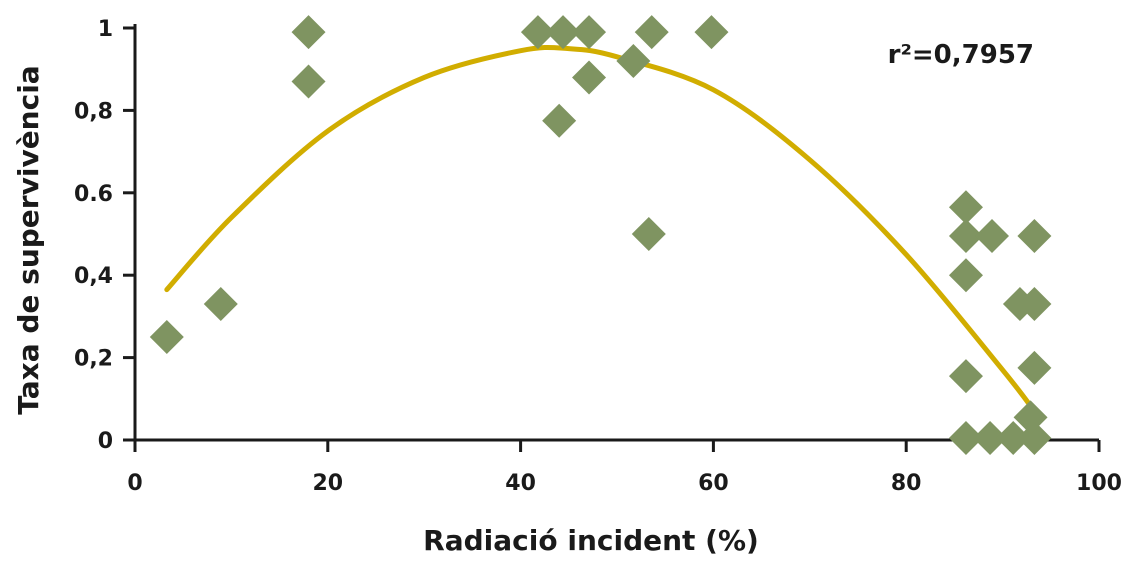  I want to click on r-squared-annotation: r²=0,7957, so click(961, 55).